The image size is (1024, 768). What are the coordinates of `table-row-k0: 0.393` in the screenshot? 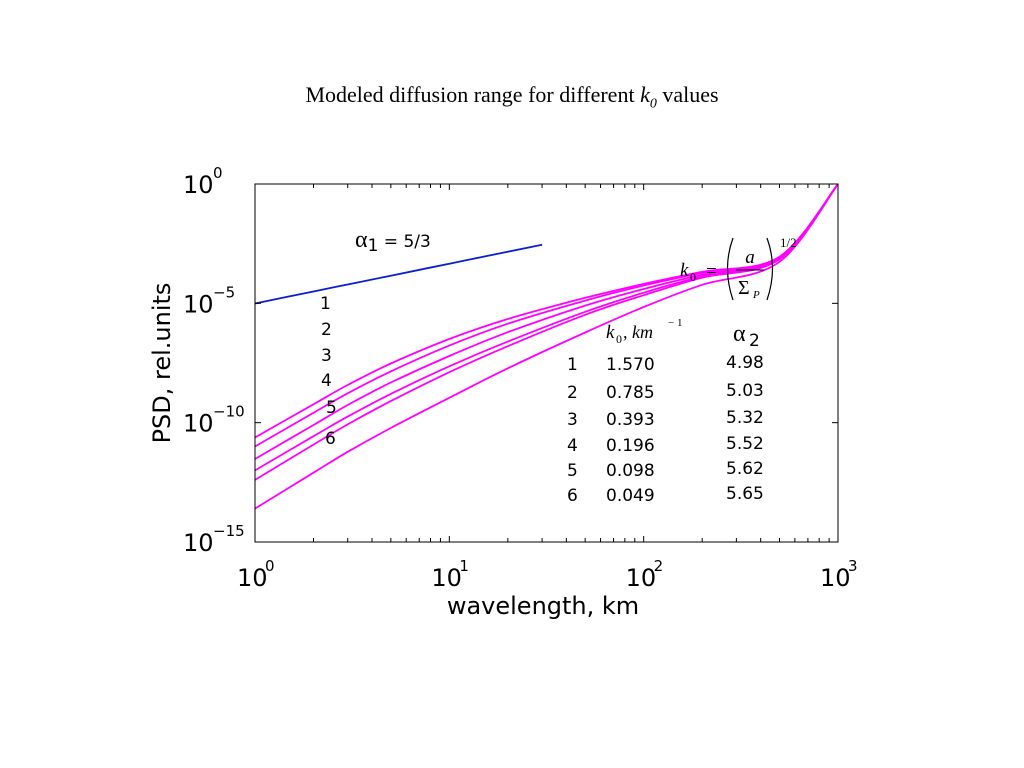 It's located at (630, 420).